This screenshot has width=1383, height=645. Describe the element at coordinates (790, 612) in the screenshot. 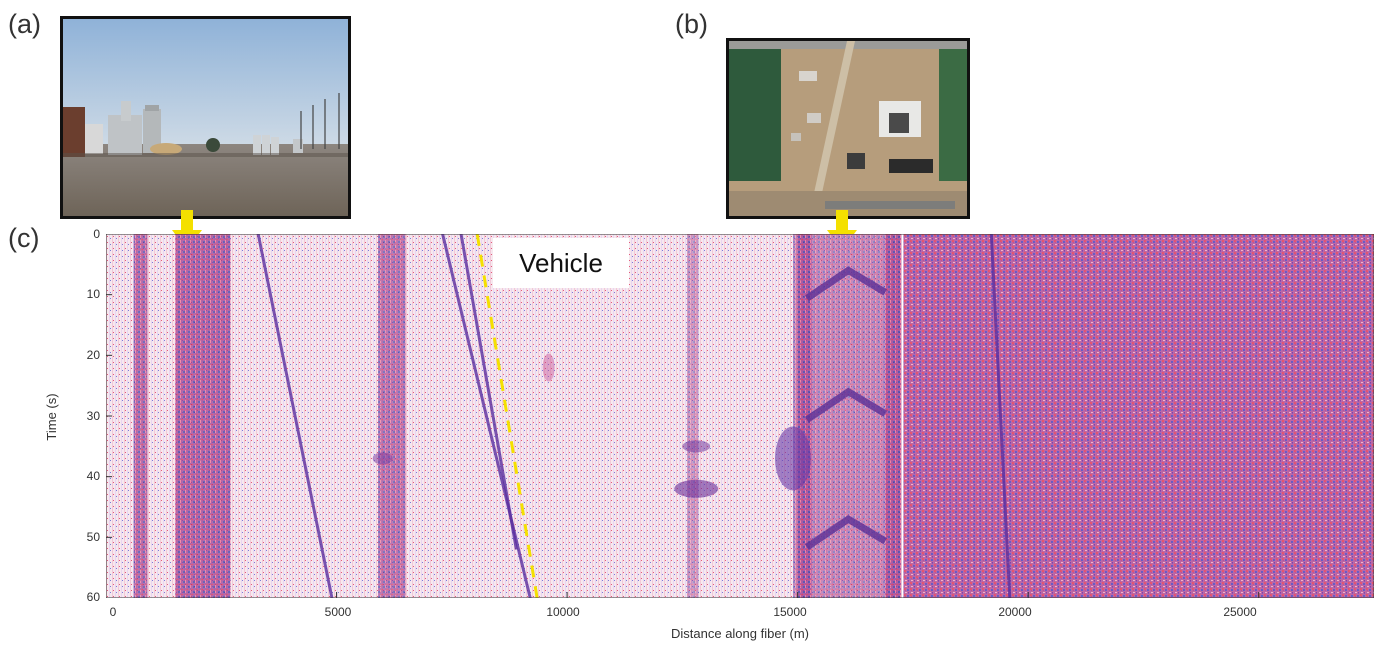

I see `x-tick-label: 15000` at that location.